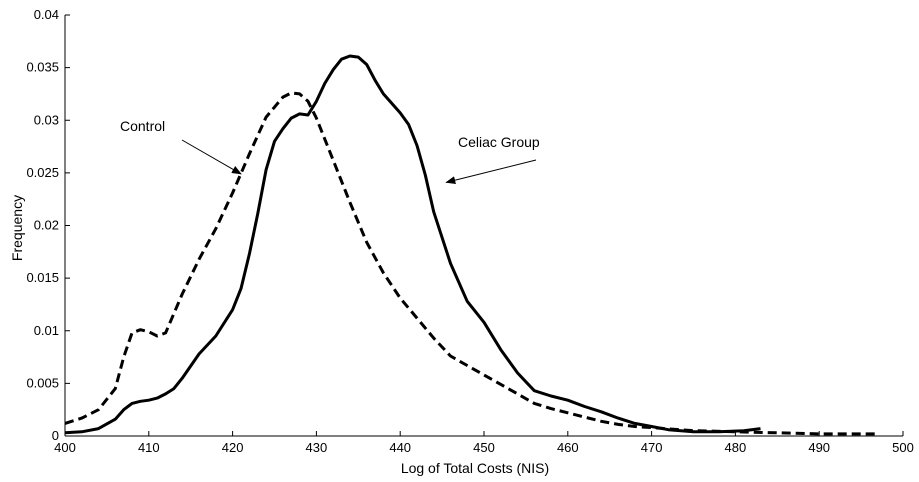  What do you see at coordinates (46, 225) in the screenshot?
I see `y-tick-label: 0.02` at bounding box center [46, 225].